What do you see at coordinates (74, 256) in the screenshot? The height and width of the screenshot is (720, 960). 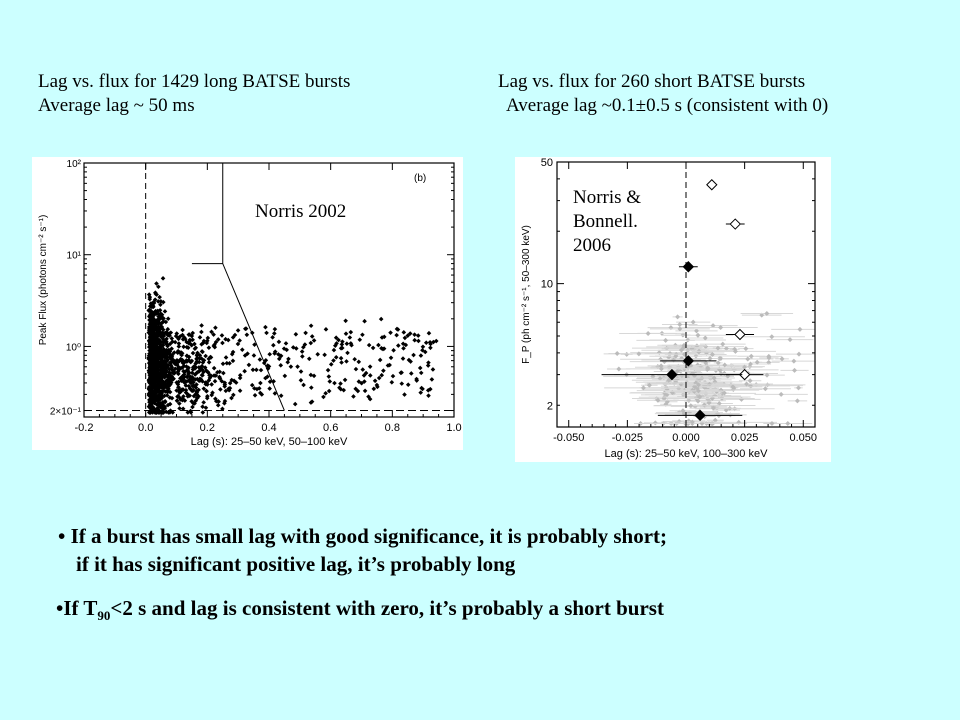 I see `y-tick-label: 10¹` at bounding box center [74, 256].